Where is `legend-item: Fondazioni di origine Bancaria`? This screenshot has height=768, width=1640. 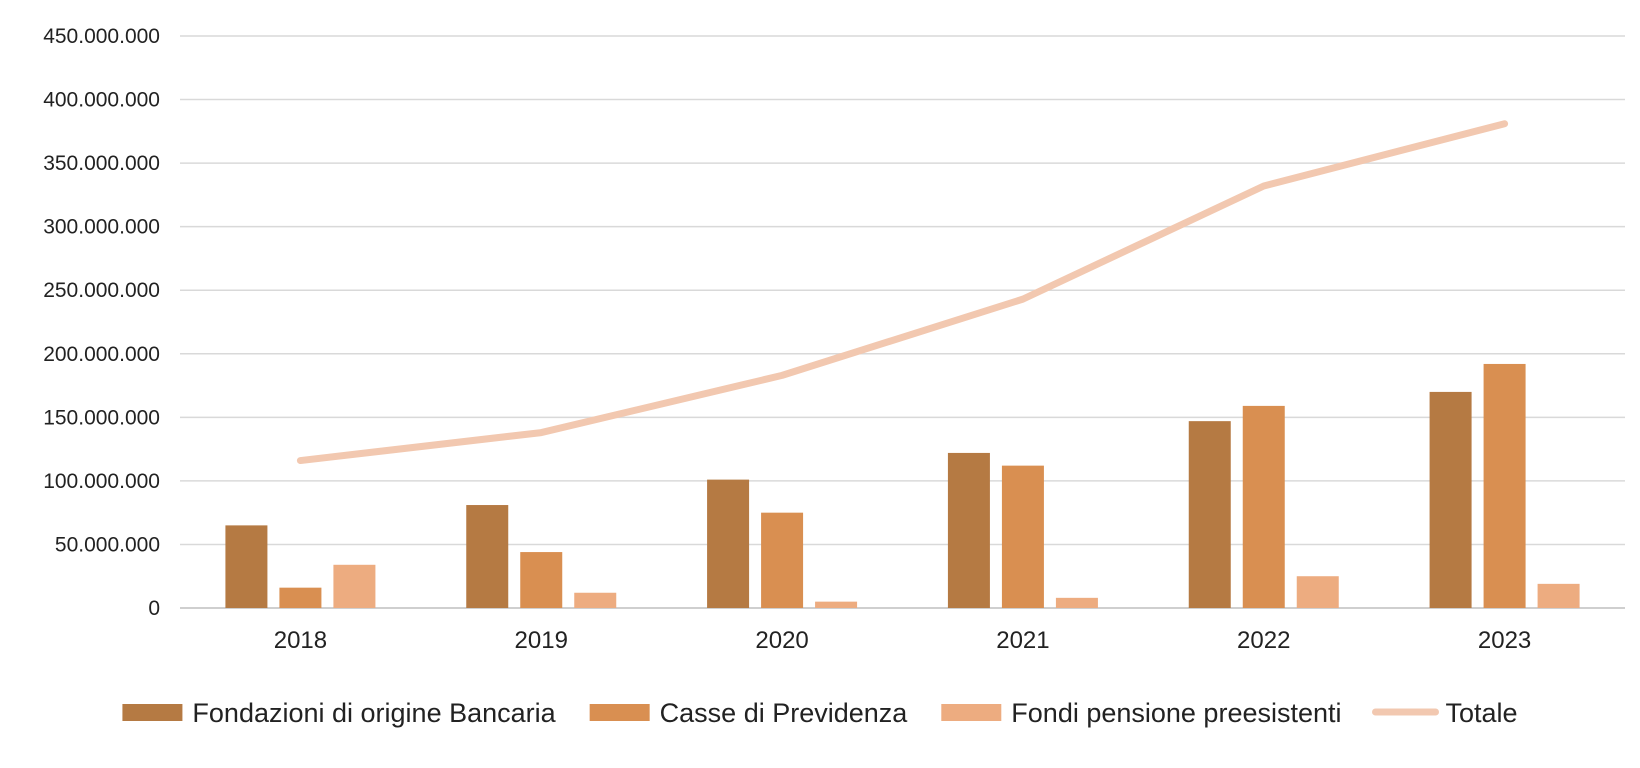
legend-item: Fondazioni di origine Bancaria is located at coordinates (339, 713).